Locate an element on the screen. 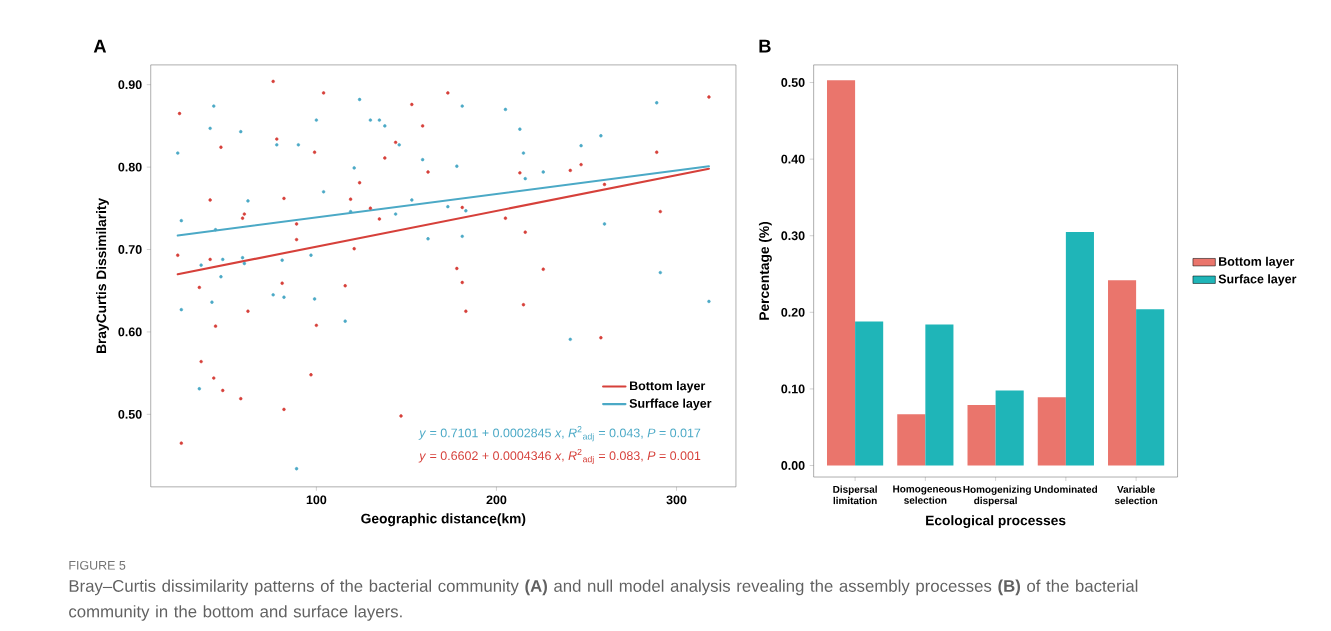 This screenshot has height=631, width=1331. x-tick-label: 300 is located at coordinates (676, 500).